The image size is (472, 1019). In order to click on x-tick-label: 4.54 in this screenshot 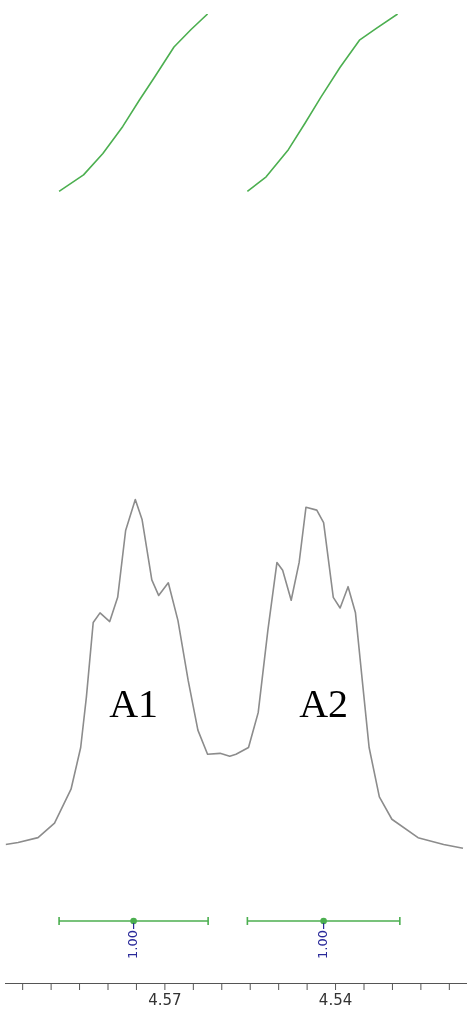, I will do `click(335, 999)`.